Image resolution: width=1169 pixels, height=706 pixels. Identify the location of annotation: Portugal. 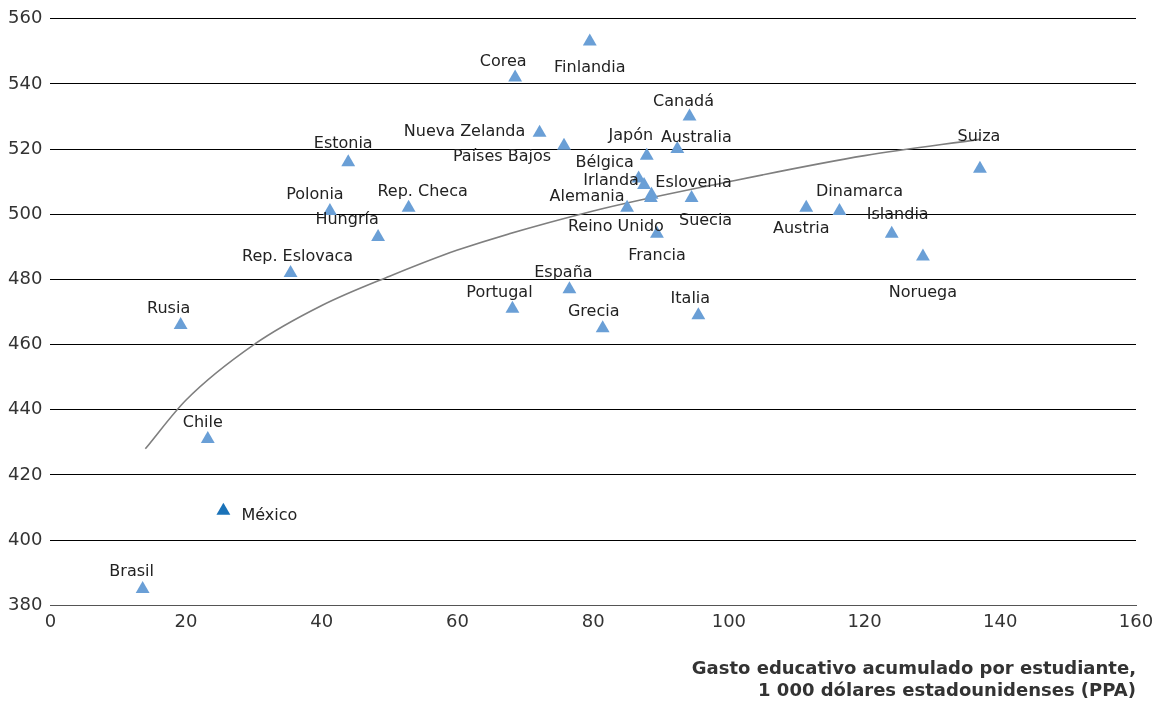
(499, 291).